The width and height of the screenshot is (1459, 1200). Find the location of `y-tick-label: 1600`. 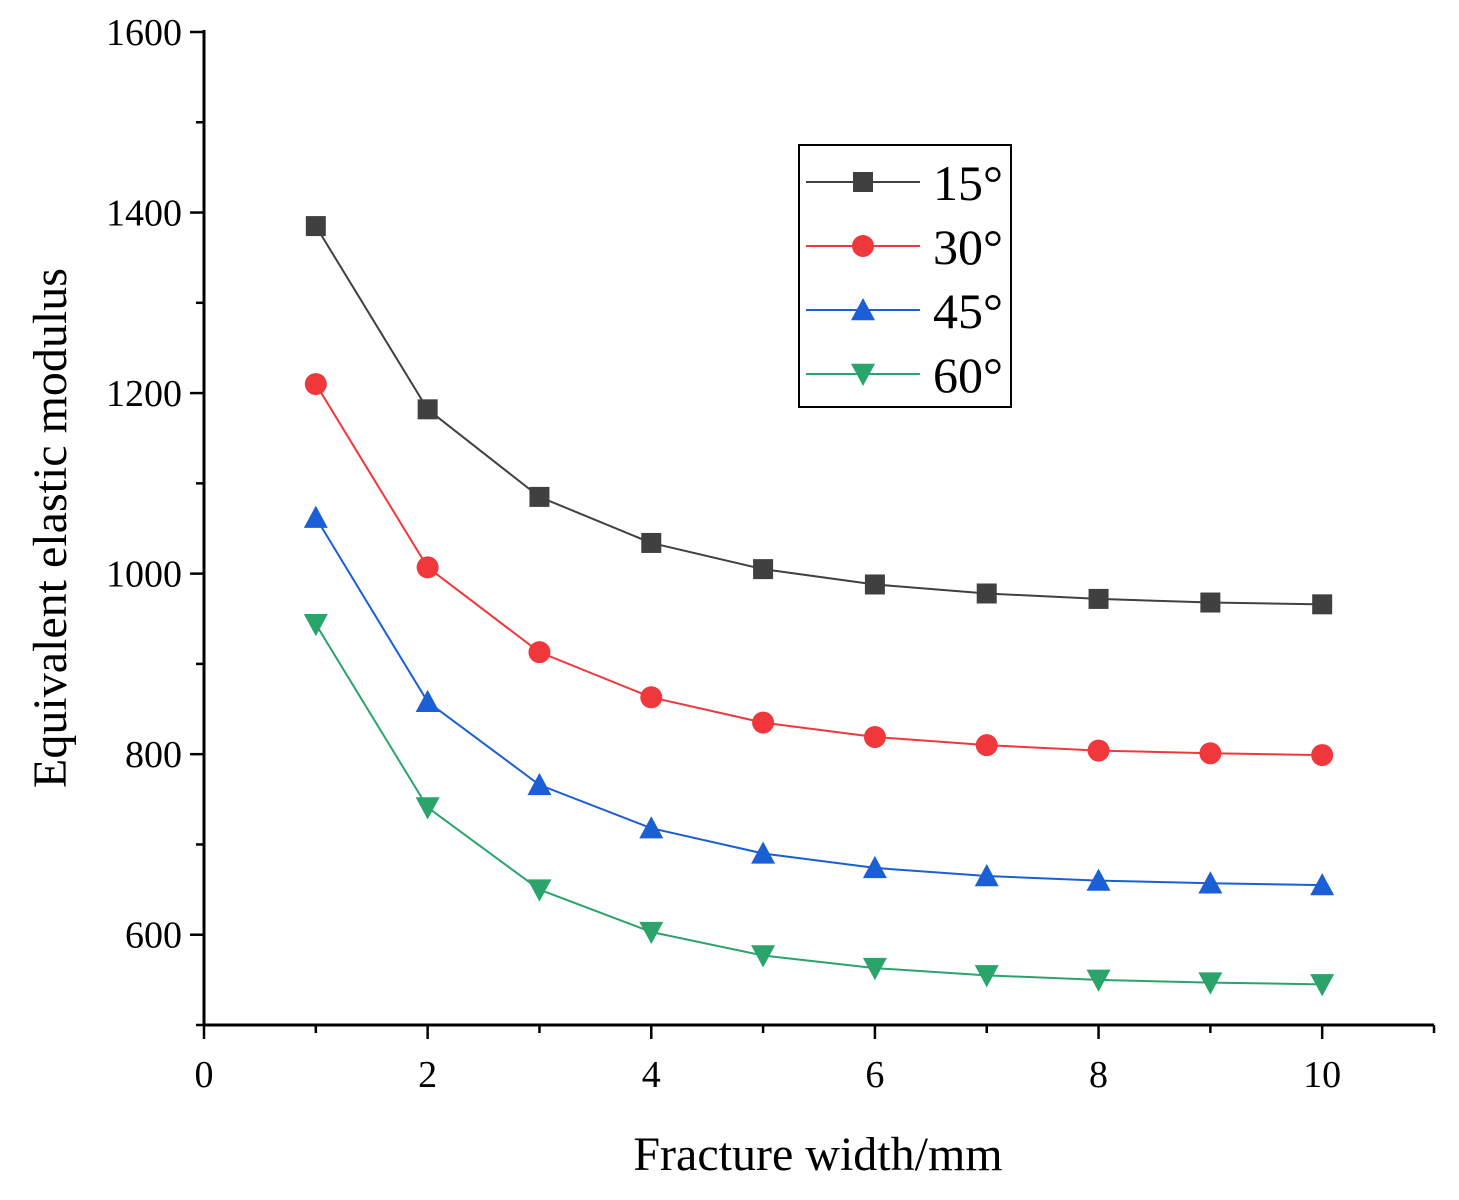

y-tick-label: 1600 is located at coordinates (144, 33).